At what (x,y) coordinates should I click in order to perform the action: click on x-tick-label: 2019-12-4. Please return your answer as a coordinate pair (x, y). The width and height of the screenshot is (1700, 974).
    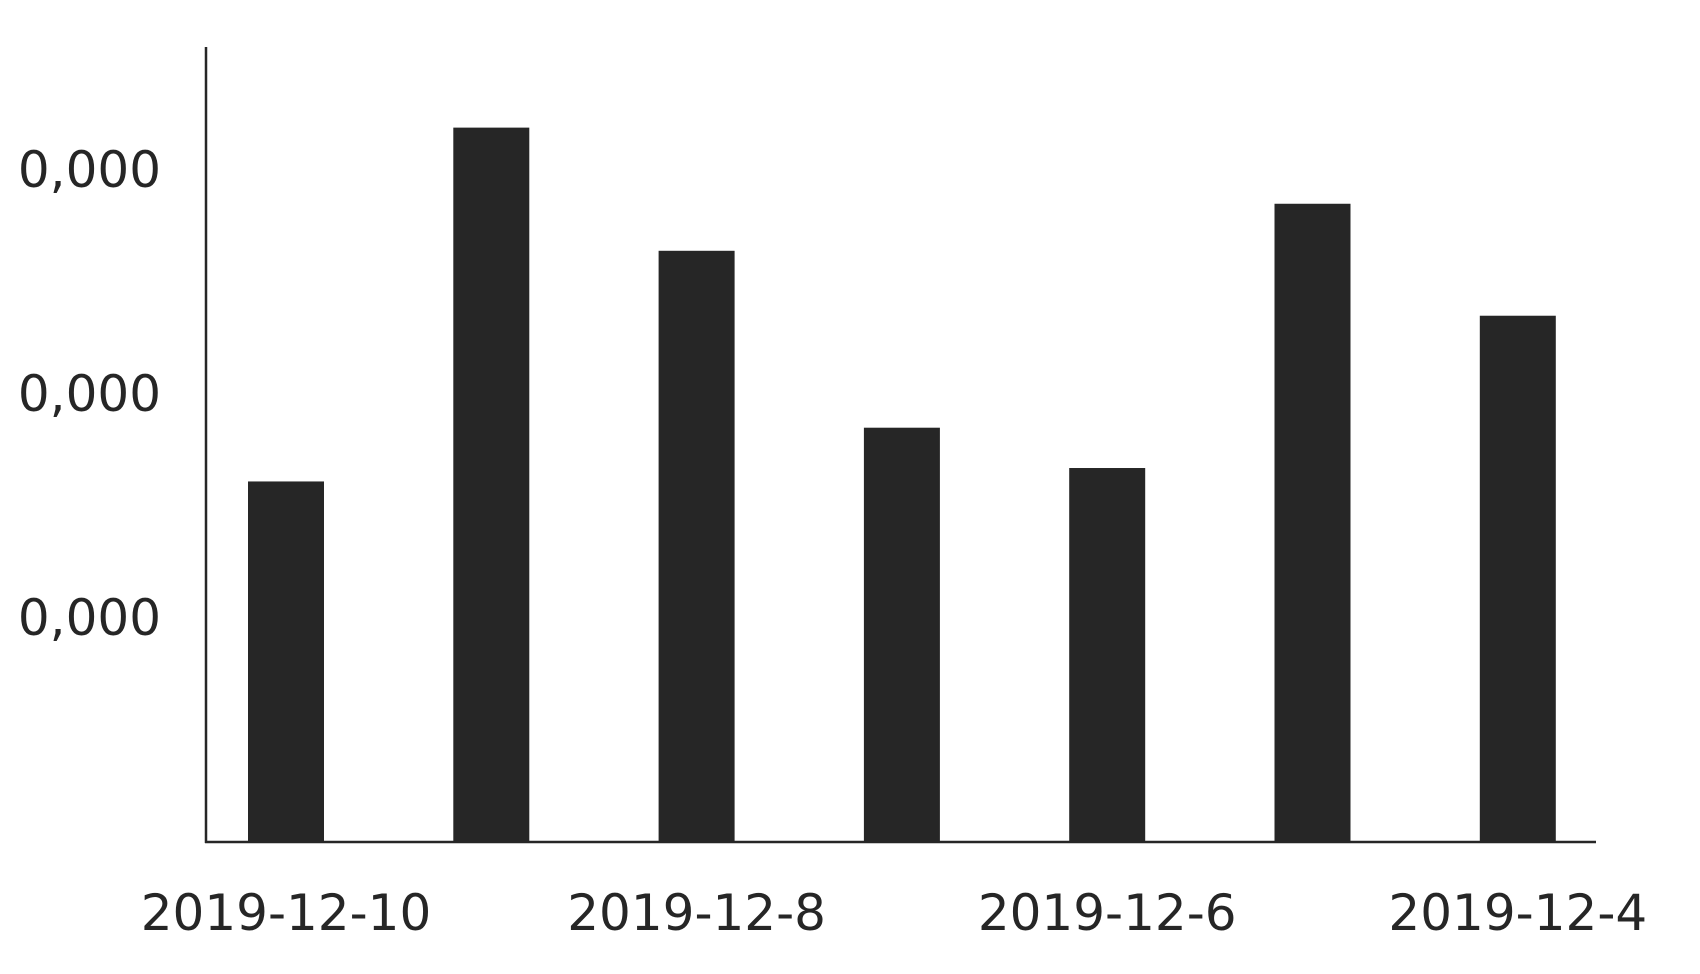
    Looking at the image, I should click on (1517, 913).